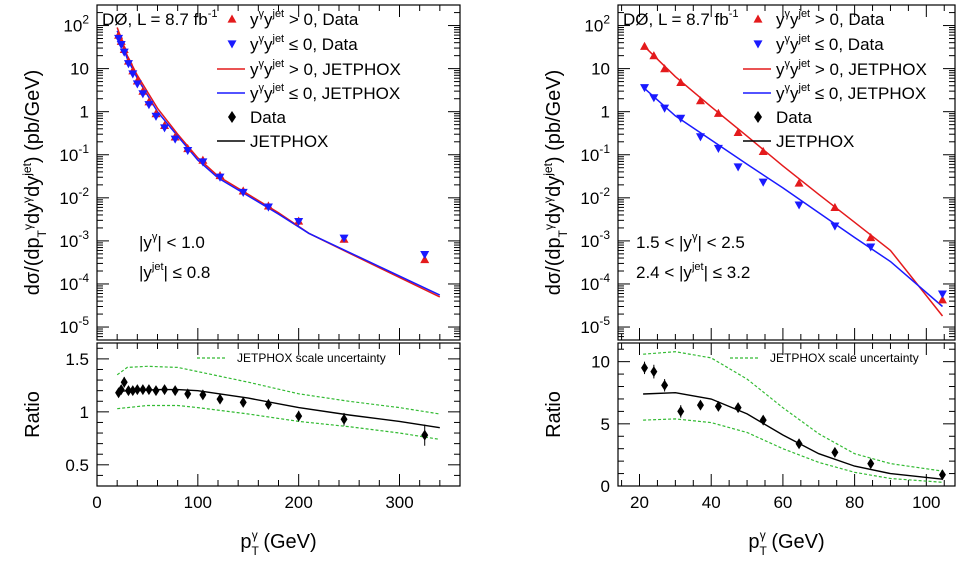 Image resolution: width=969 pixels, height=561 pixels. What do you see at coordinates (758, 117) in the screenshot?
I see `p2-legend-marker-data` at bounding box center [758, 117].